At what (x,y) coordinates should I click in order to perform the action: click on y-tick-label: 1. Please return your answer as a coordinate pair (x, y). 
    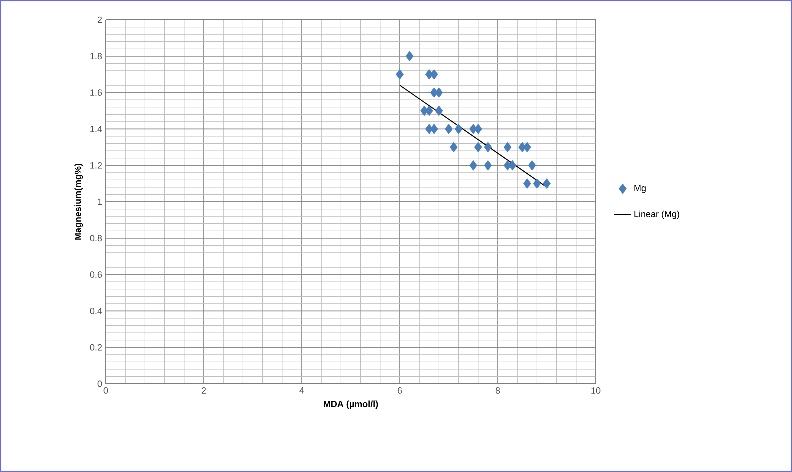
    Looking at the image, I should click on (100, 202).